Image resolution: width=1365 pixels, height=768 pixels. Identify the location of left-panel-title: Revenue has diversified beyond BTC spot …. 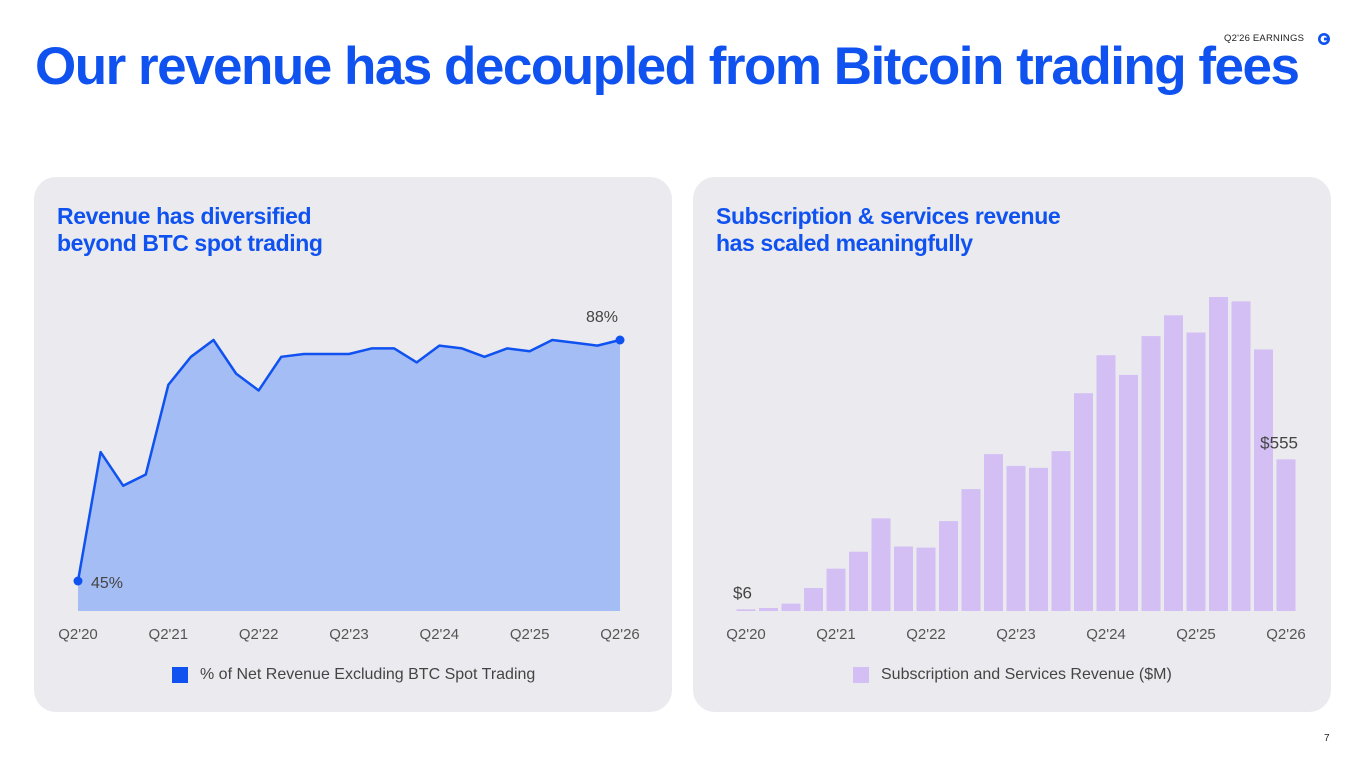
(190, 230).